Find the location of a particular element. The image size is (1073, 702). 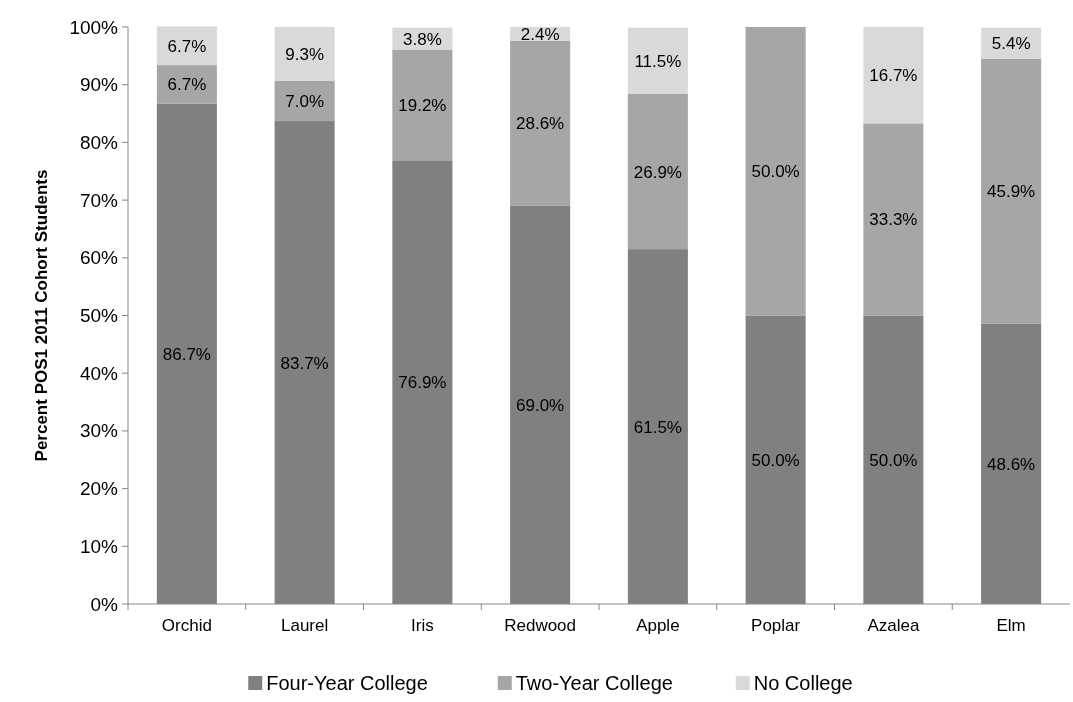

y-axis-title: Percent POS1 2011 Cohort Students is located at coordinates (41, 315).